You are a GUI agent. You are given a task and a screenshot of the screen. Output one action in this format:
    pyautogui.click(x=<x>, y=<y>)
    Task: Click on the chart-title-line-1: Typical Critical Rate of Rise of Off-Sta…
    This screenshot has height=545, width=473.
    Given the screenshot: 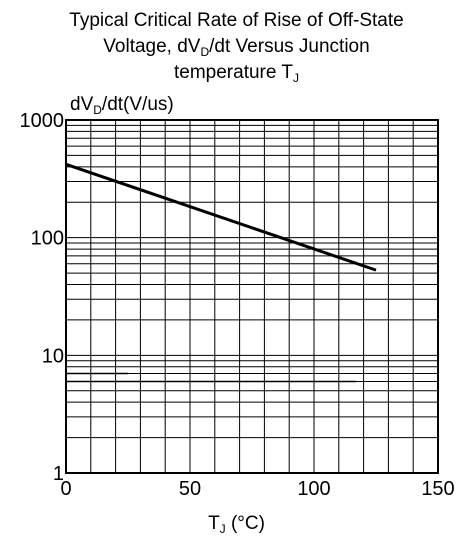 What is the action you would take?
    pyautogui.click(x=236, y=20)
    